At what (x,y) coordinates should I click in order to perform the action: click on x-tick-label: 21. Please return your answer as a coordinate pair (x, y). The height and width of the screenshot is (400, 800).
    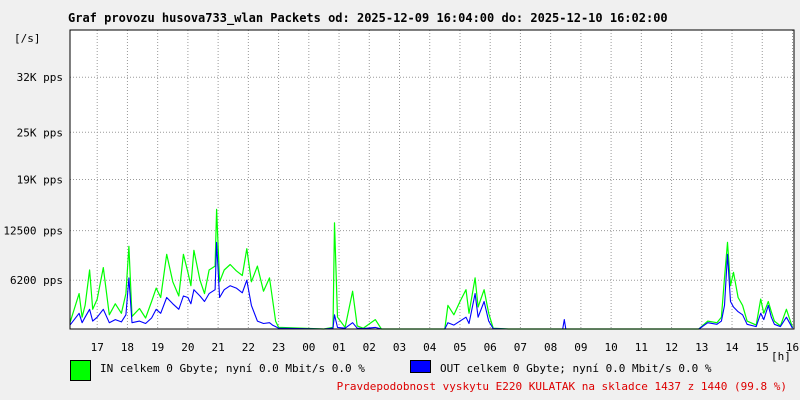
    Looking at the image, I should click on (218, 347).